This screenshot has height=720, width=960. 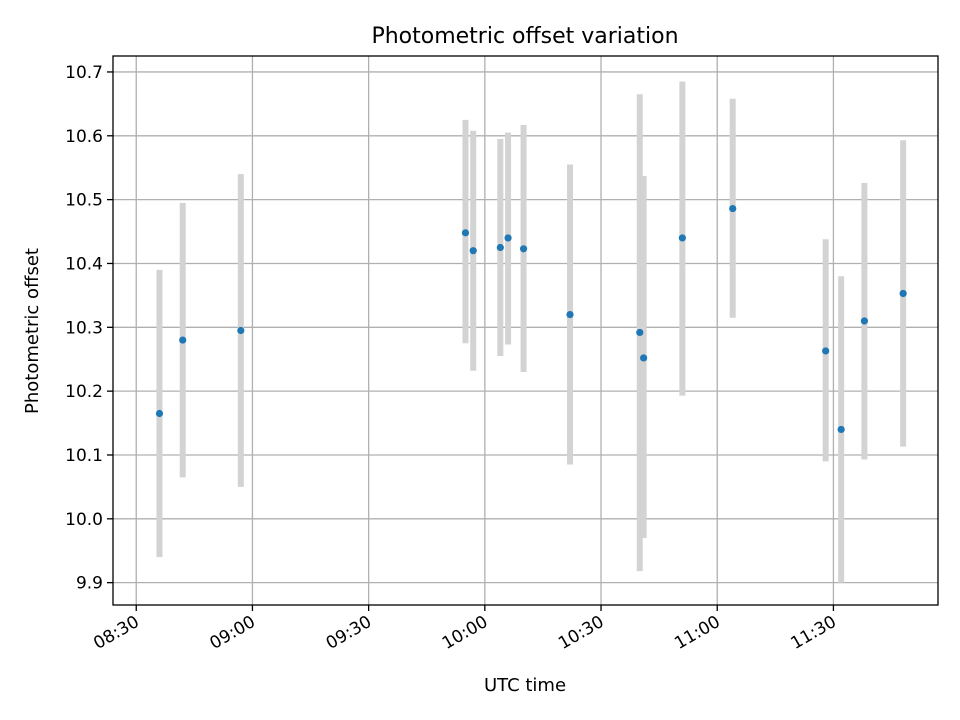 What do you see at coordinates (697, 633) in the screenshot?
I see `x-tick-label: 11:00` at bounding box center [697, 633].